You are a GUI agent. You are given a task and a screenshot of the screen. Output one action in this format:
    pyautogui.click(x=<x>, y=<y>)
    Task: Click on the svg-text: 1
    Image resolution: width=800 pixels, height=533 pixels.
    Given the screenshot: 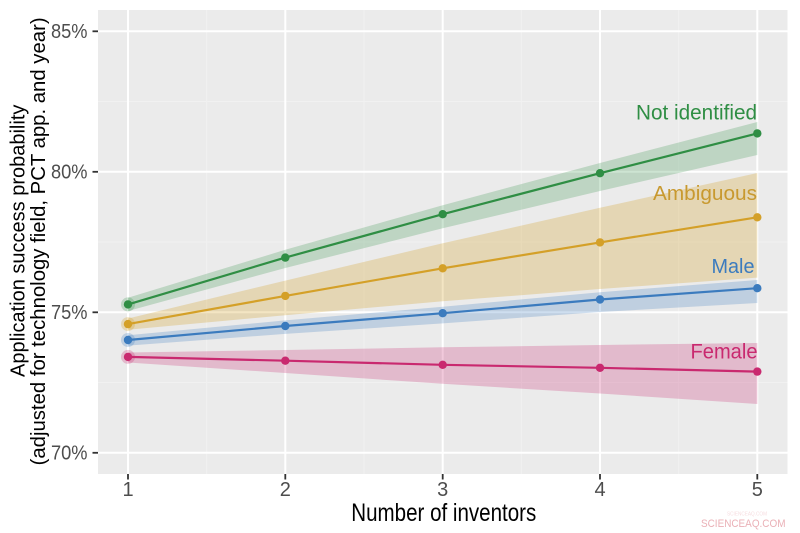 What is the action you would take?
    pyautogui.click(x=127, y=490)
    